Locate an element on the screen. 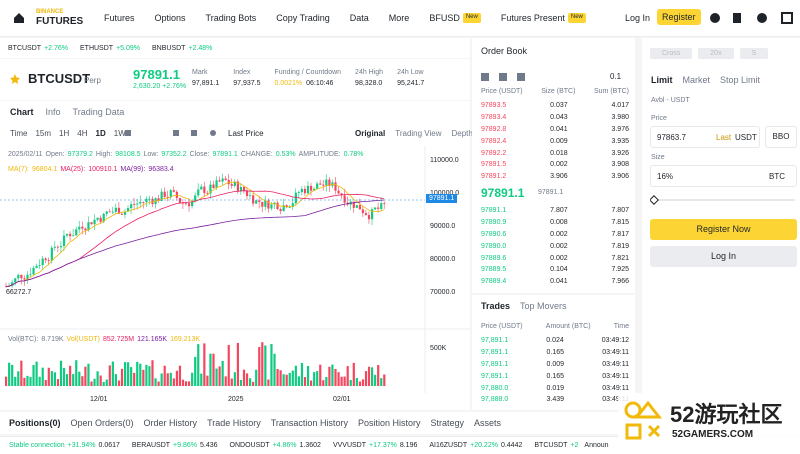 The image size is (800, 454). trade-tab: Top Movers is located at coordinates (543, 306).